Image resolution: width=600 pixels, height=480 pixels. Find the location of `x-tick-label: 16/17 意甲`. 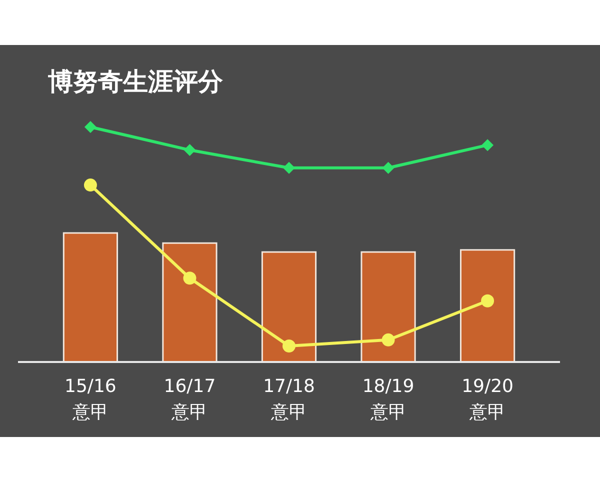

x-tick-label: 16/17 意甲 is located at coordinates (190, 399).